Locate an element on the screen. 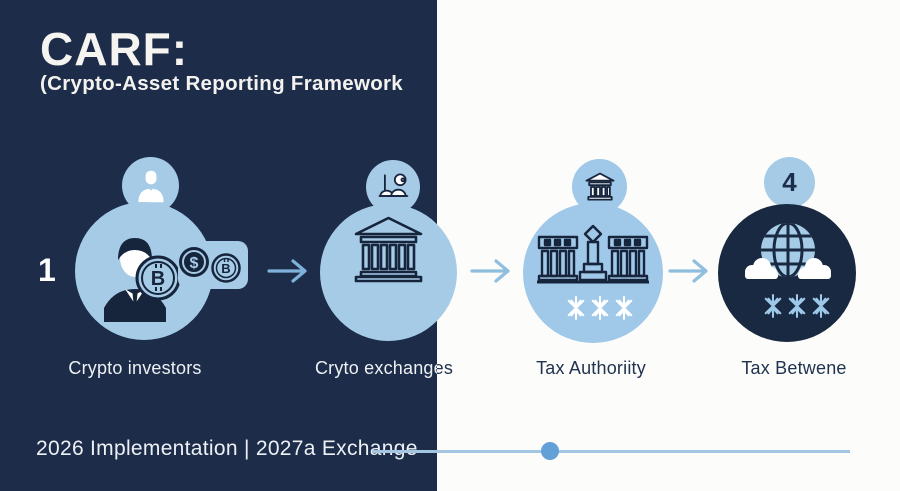 This screenshot has height=491, width=900. person-icon is located at coordinates (151, 186).